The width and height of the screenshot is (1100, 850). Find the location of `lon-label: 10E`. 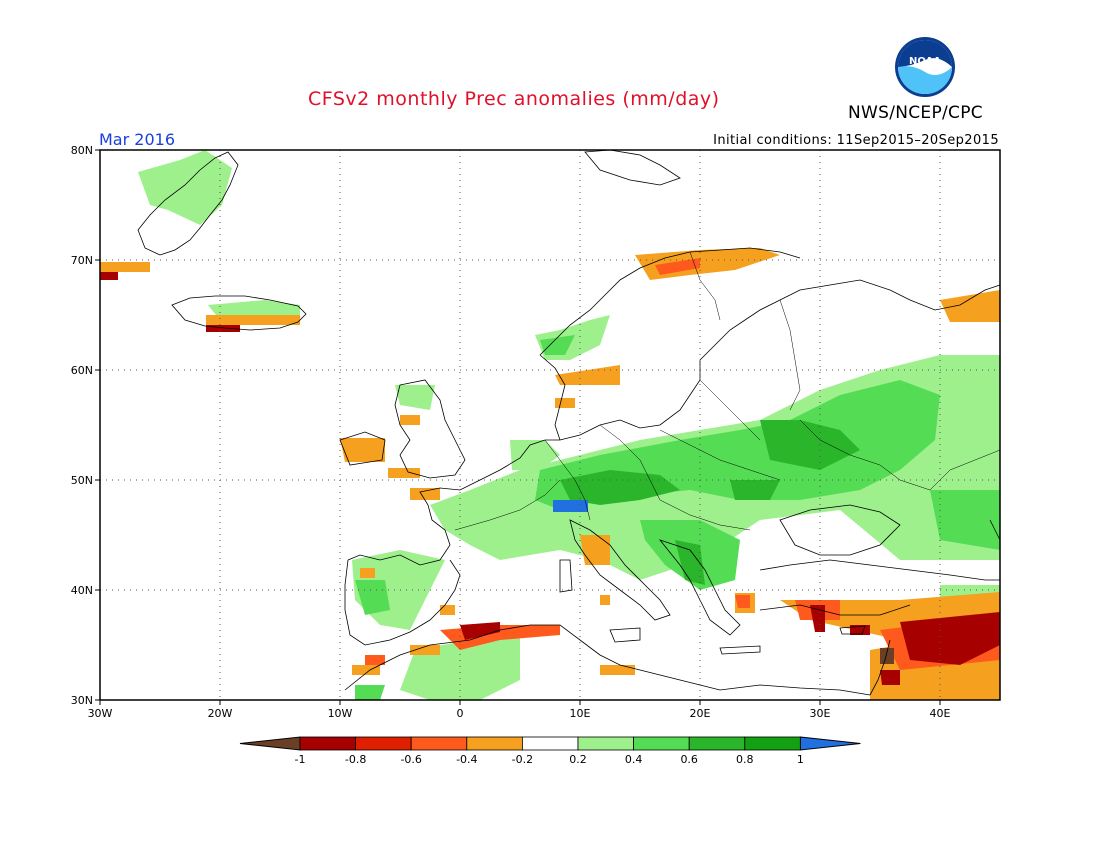

lon-label: 10E is located at coordinates (580, 713).